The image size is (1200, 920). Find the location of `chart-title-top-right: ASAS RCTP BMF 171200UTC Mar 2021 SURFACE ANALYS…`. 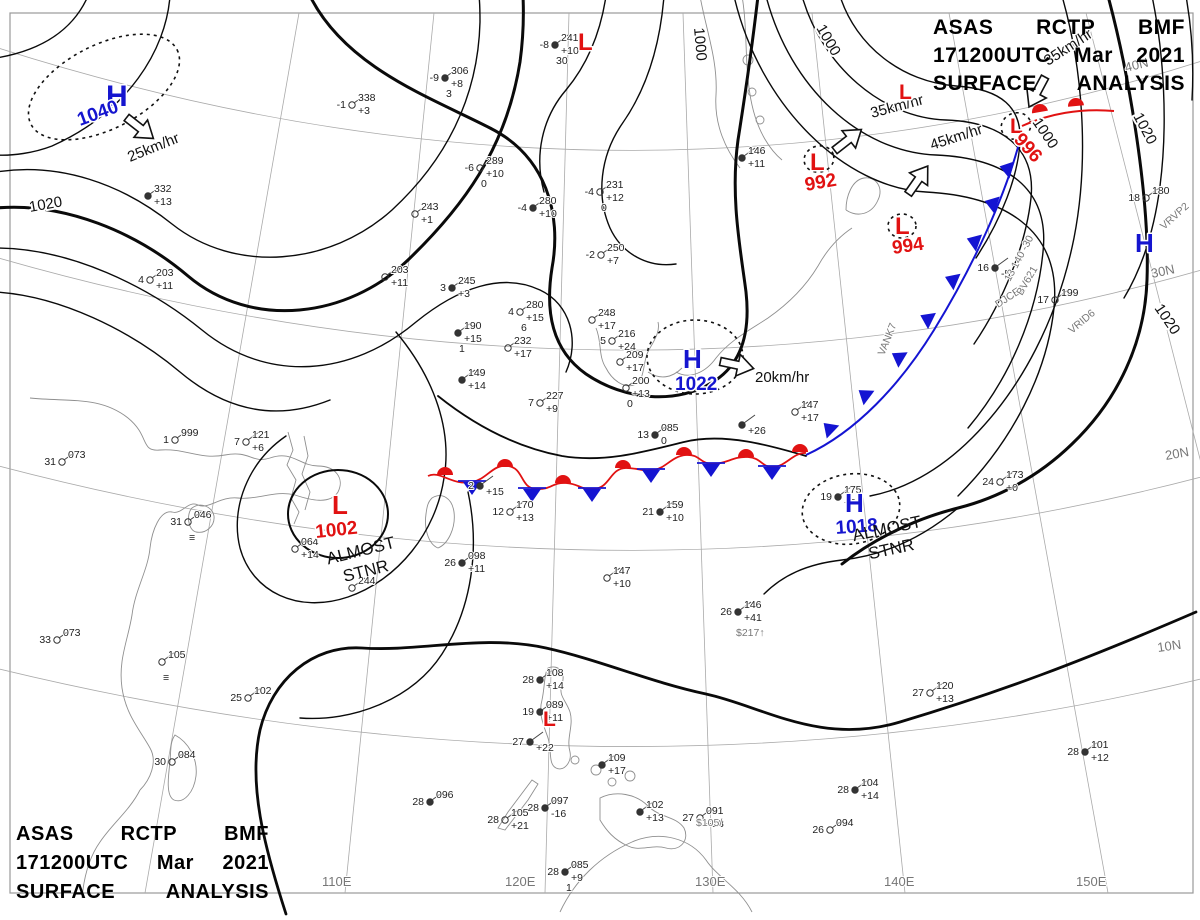

chart-title-top-right: ASAS RCTP BMF 171200UTC Mar 2021 SURFACE ANALYS… is located at coordinates (1059, 56).